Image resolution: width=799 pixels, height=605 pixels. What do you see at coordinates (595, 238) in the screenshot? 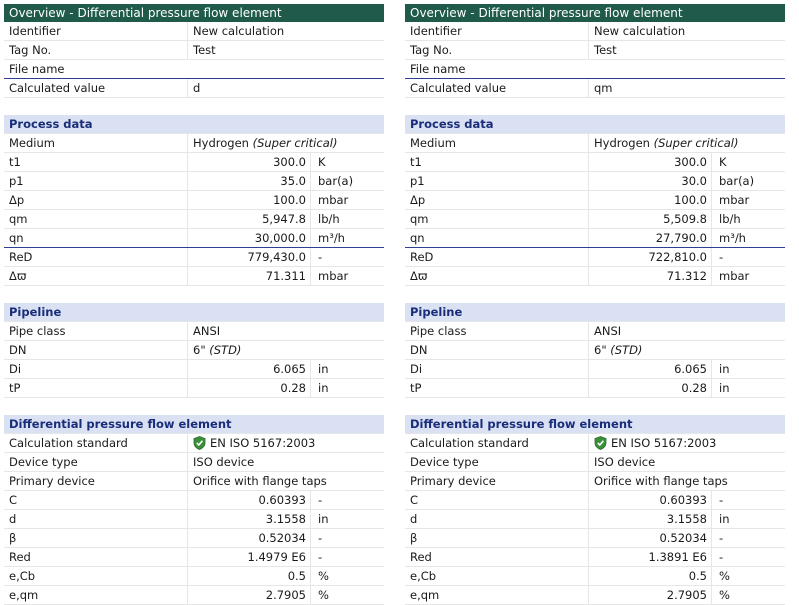
I see `row-qn: qn 27,790.0 m³/h` at bounding box center [595, 238].